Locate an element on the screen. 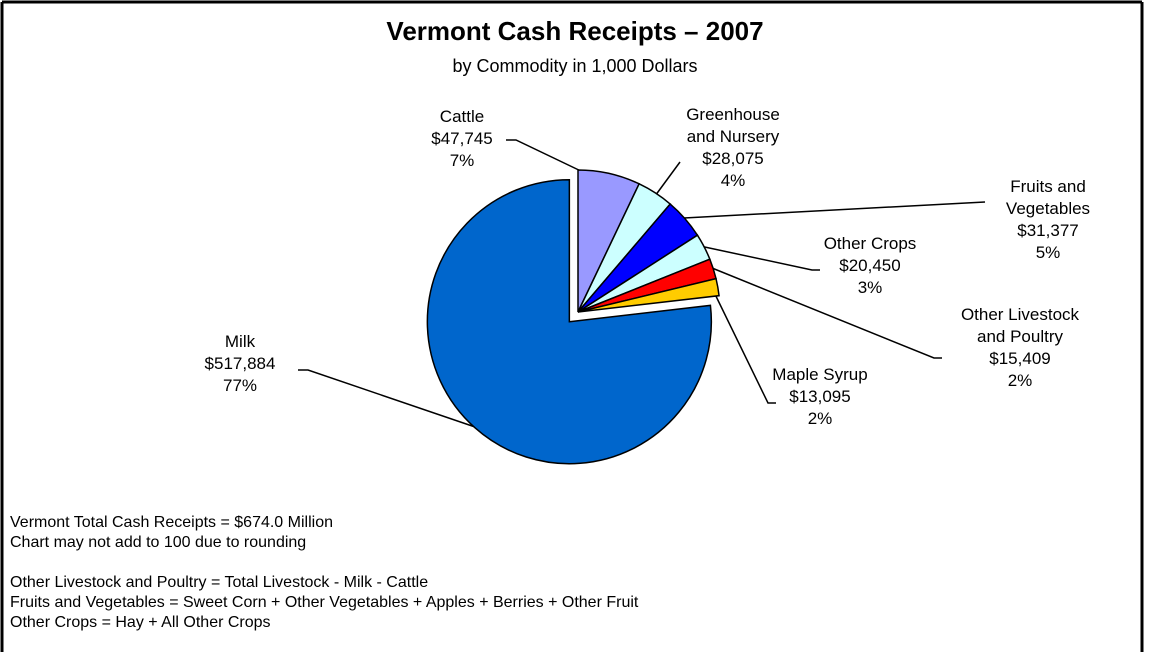 Image resolution: width=1149 pixels, height=652 pixels. slice-label: Other Crops $20,450 3% is located at coordinates (870, 266).